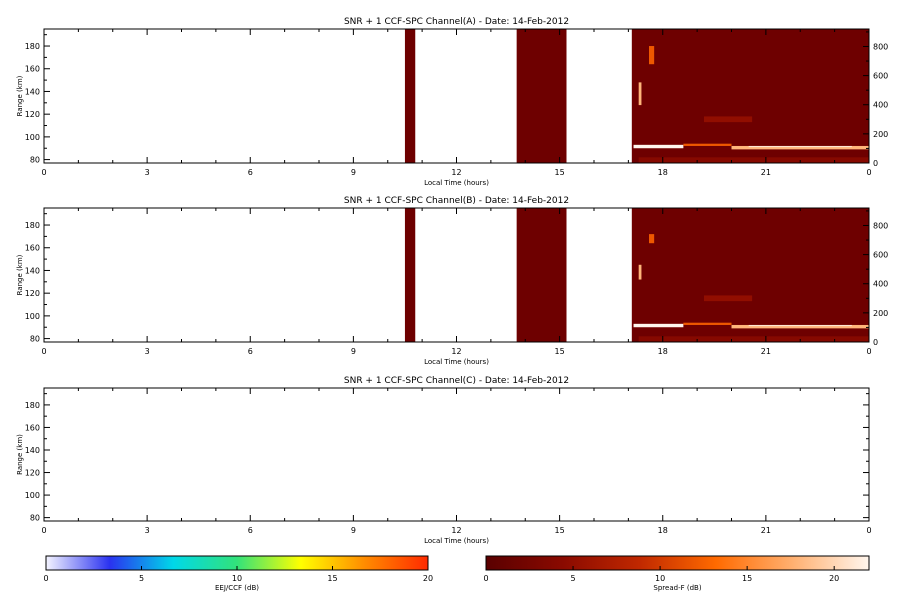  I want to click on colorbar-gradient, so click(677, 563).